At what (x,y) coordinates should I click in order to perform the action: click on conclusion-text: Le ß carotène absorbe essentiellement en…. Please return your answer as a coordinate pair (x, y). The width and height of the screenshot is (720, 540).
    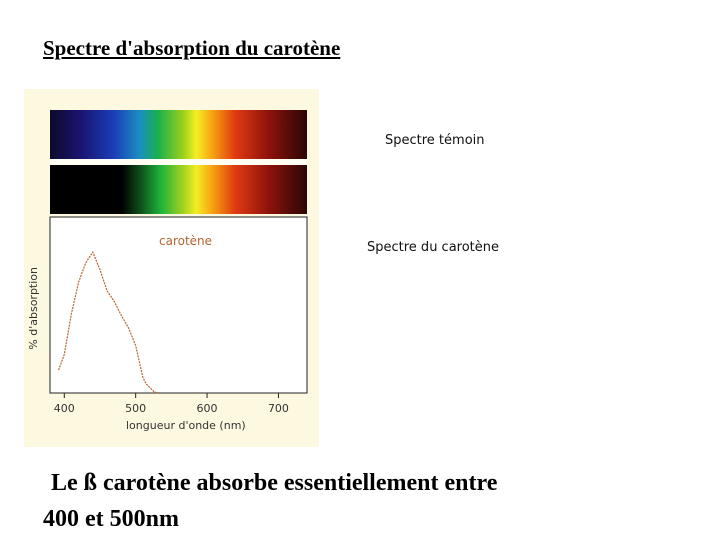
    Looking at the image, I should click on (363, 501).